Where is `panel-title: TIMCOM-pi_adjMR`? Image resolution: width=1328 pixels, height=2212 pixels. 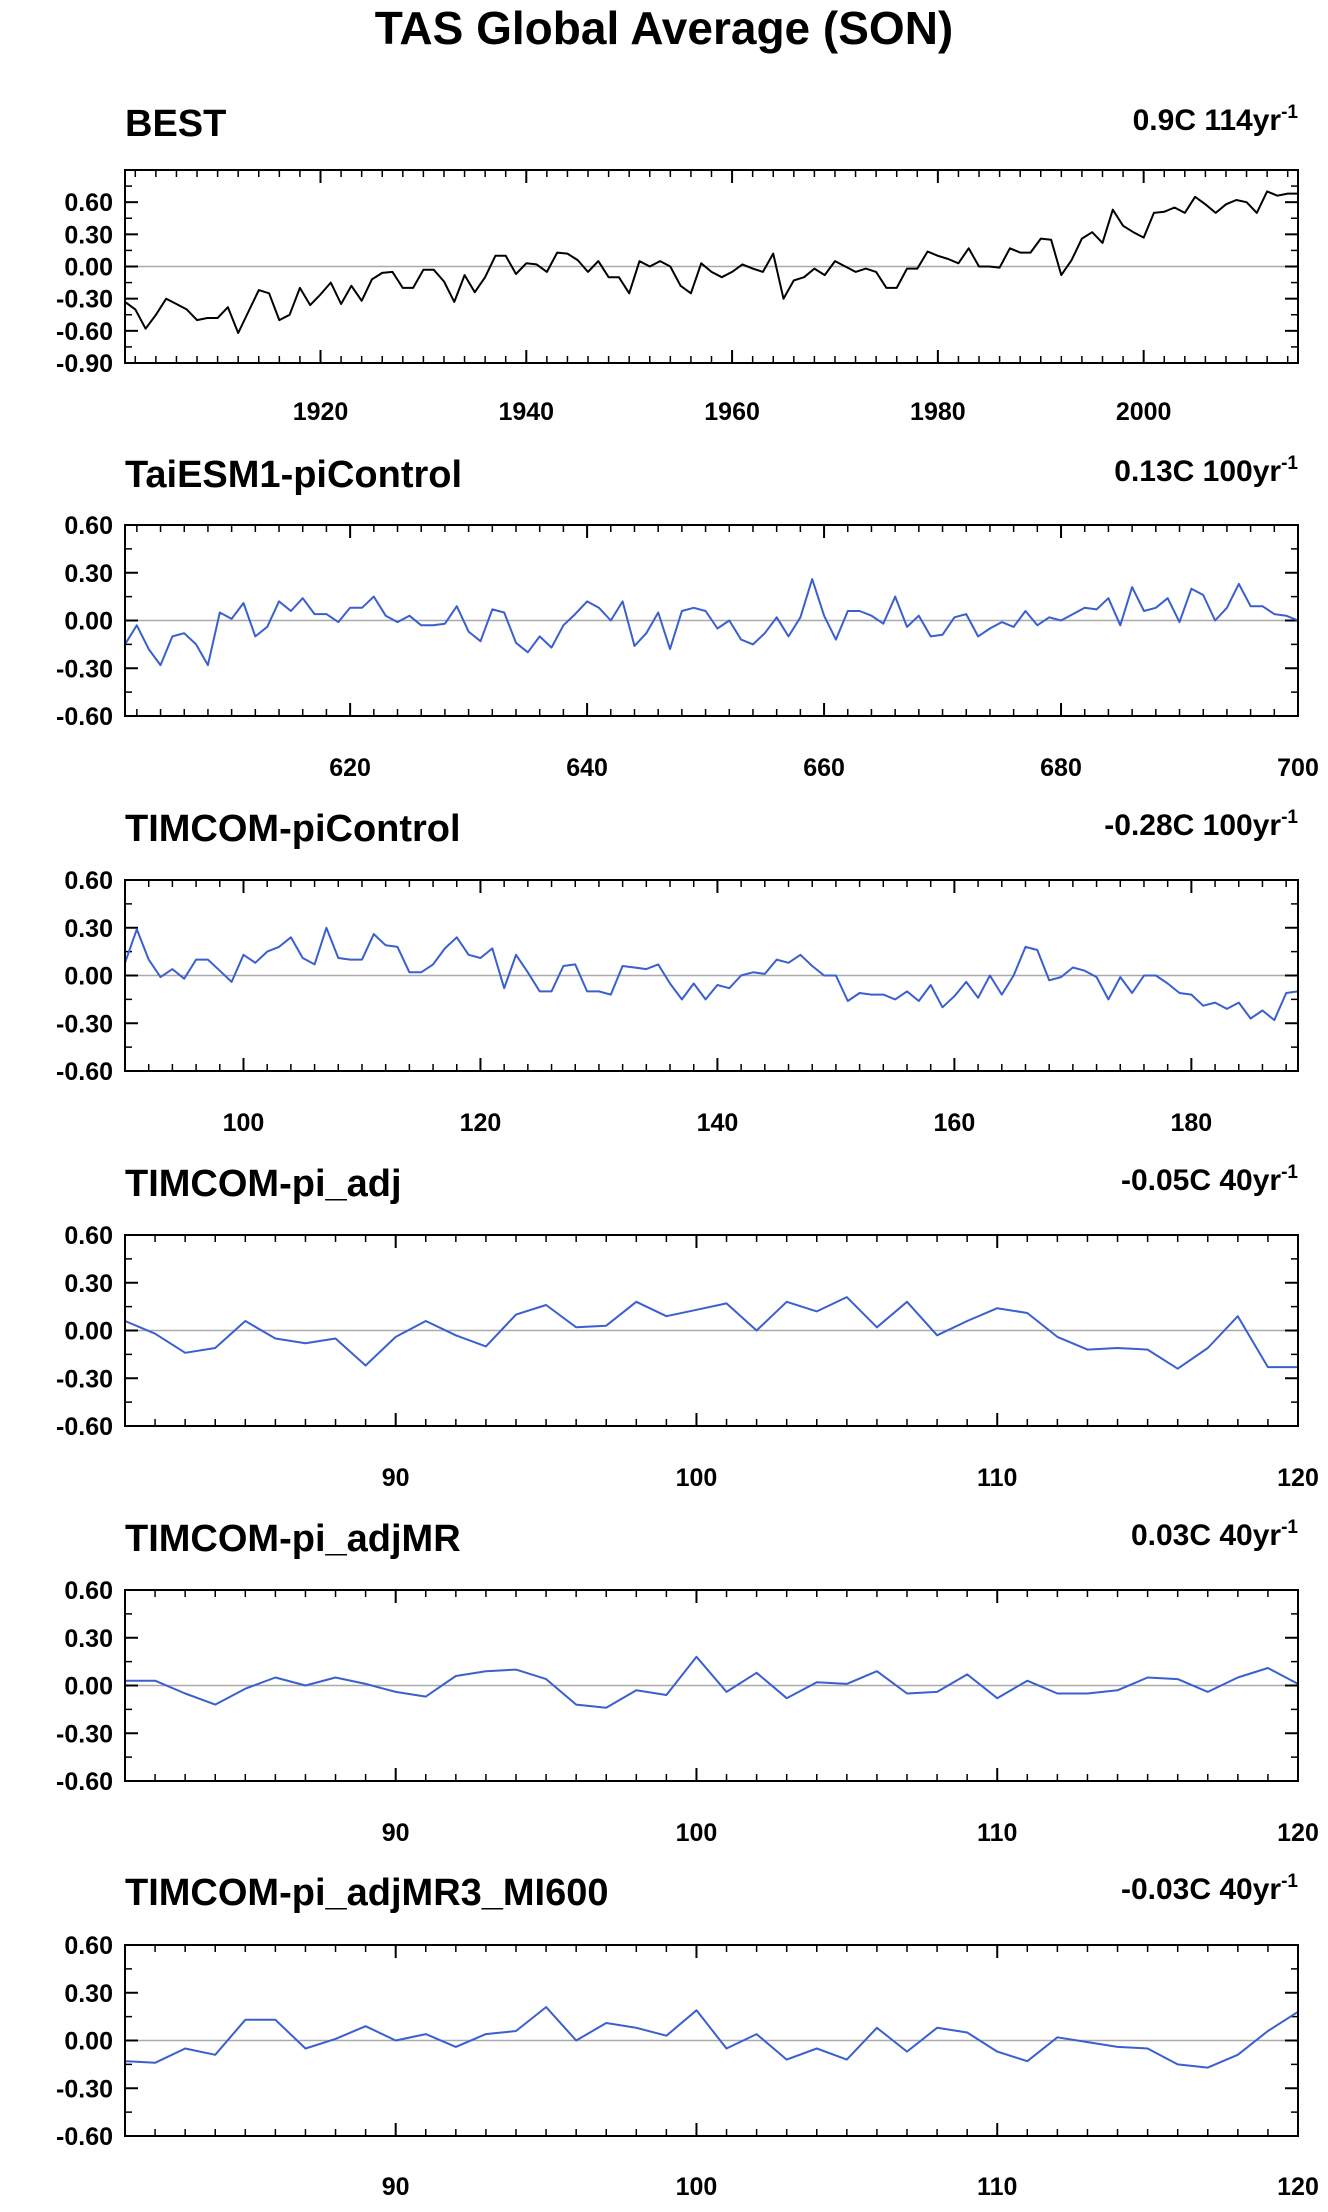
panel-title: TIMCOM-pi_adjMR is located at coordinates (293, 1539).